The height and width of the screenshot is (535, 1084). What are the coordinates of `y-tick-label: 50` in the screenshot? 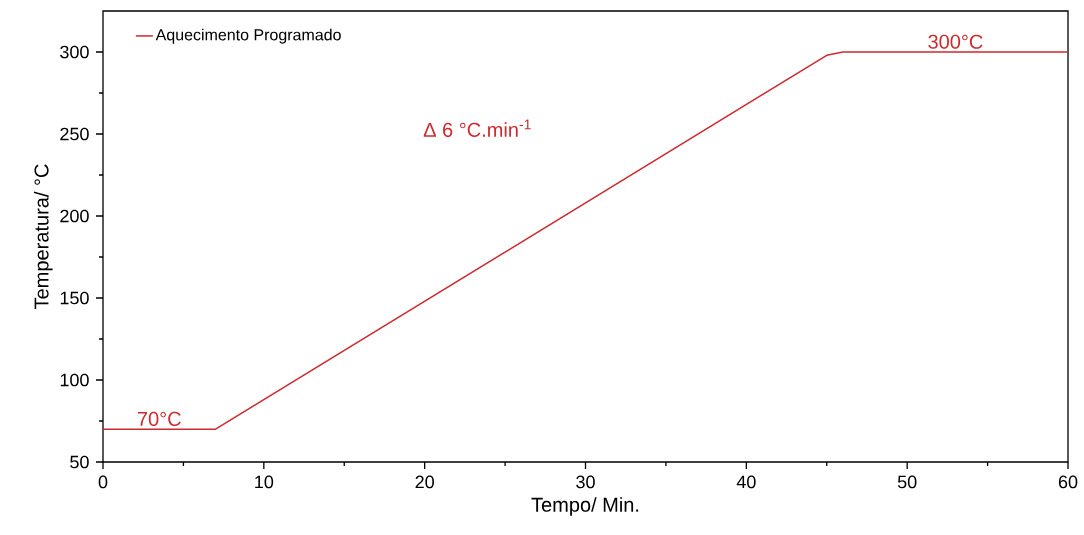 It's located at (79, 462).